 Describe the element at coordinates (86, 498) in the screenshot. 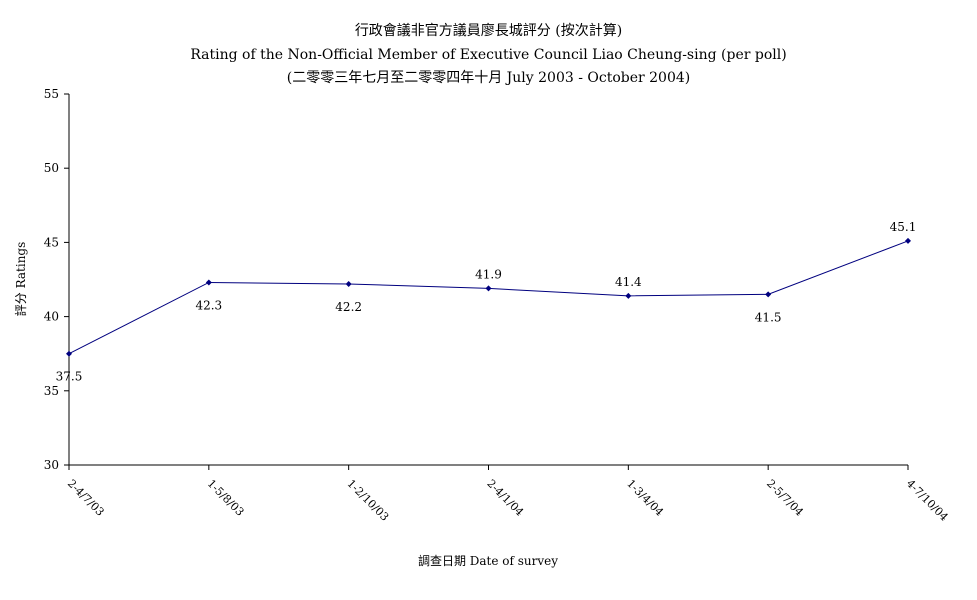

I see `x-tick-label: 2-4/7/03` at that location.